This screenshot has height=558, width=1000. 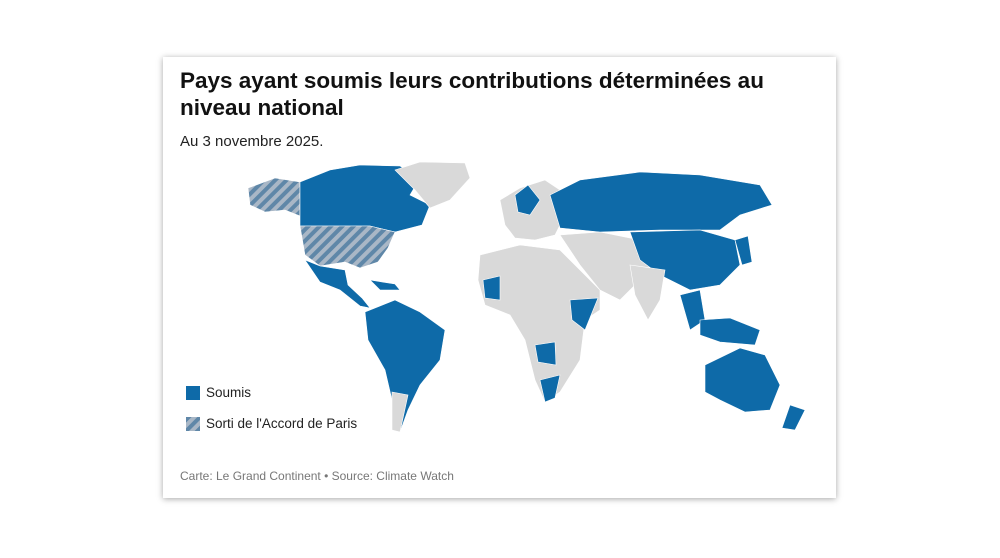 I want to click on legend-label: Soumis, so click(x=229, y=392).